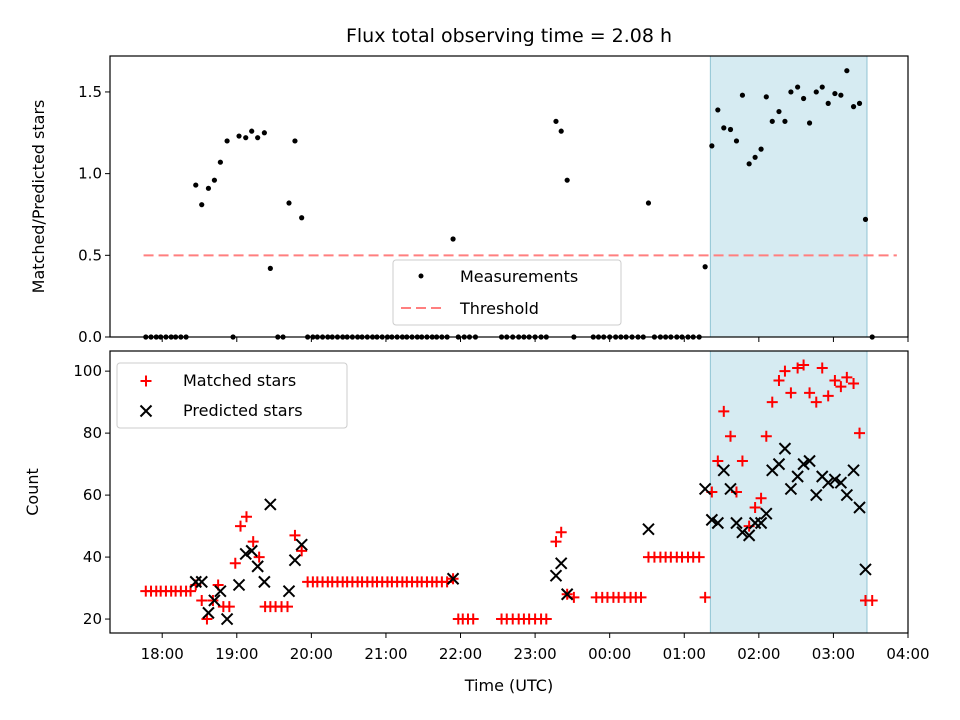 Image resolution: width=960 pixels, height=720 pixels. Describe the element at coordinates (833, 654) in the screenshot. I see `x-tick-label: 03:00` at that location.